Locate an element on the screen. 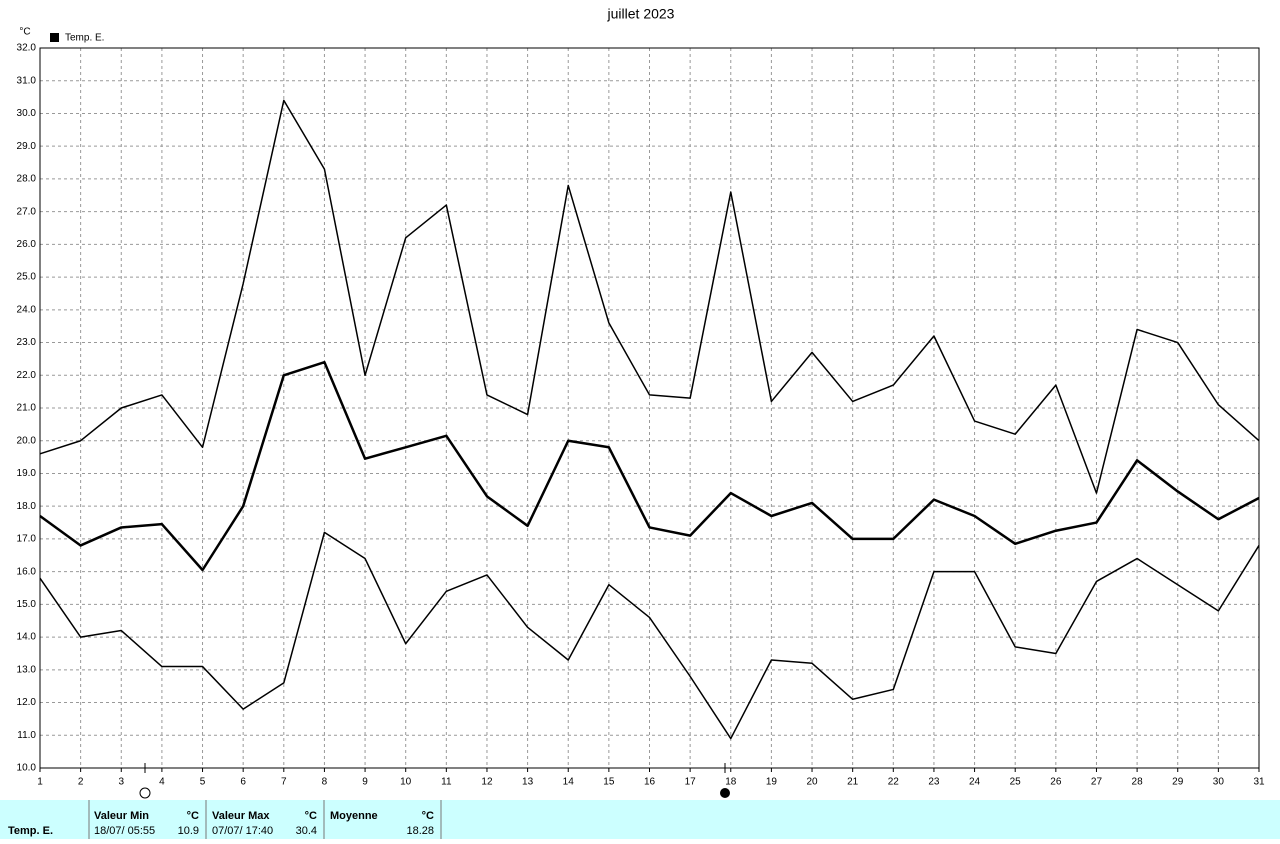  x-tick-label: 31 is located at coordinates (1259, 782).